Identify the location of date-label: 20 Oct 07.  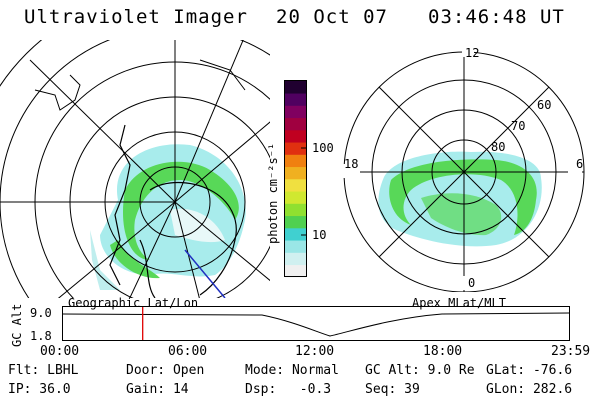
(332, 17).